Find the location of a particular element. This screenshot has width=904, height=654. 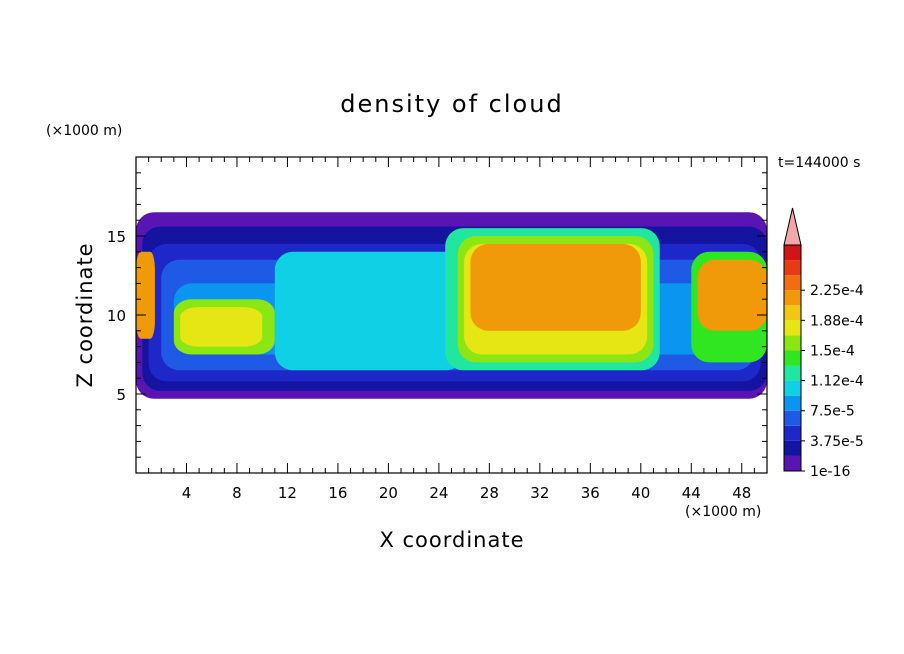

y-unit-label: (×1000 m) is located at coordinates (84, 131).